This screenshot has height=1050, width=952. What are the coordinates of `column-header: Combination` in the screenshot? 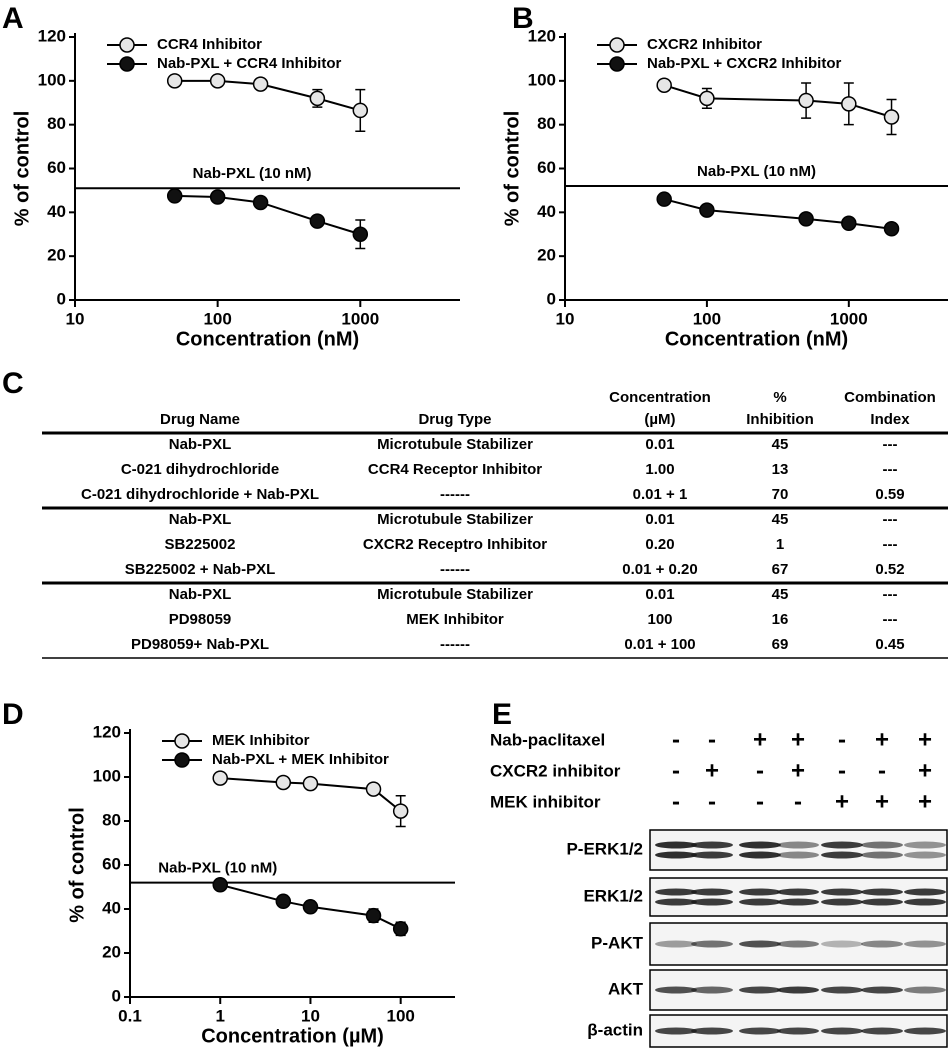 It's located at (890, 397).